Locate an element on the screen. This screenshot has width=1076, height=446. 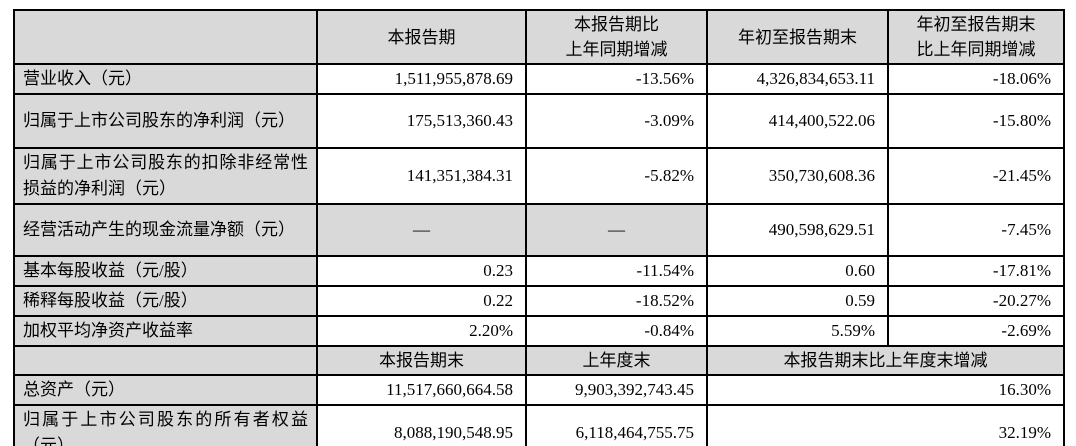
header-prior-year-end: 上年度末 is located at coordinates (616, 360).